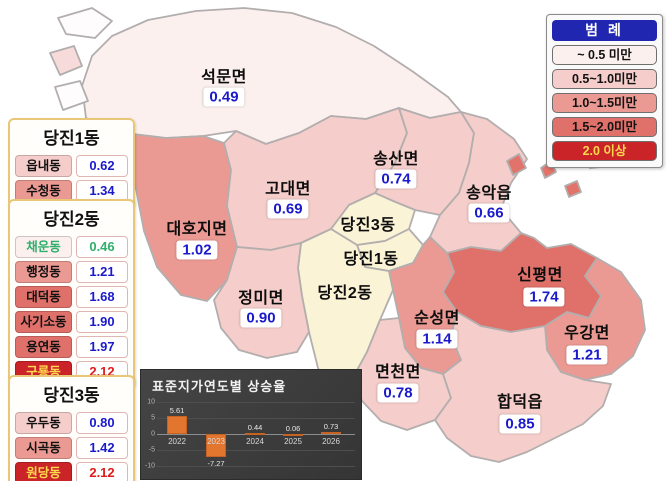 The height and width of the screenshot is (481, 669). What do you see at coordinates (71, 191) in the screenshot?
I see `district-row: 수청동 1.34` at bounding box center [71, 191].